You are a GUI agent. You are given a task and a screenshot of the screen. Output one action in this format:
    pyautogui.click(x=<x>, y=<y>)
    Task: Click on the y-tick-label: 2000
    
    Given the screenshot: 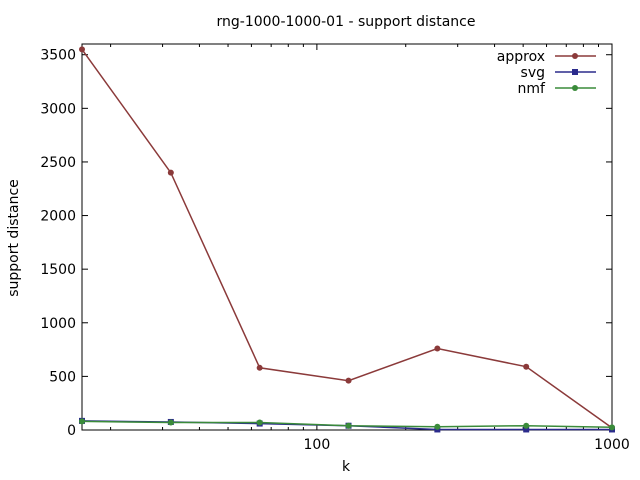 What is the action you would take?
    pyautogui.click(x=58, y=217)
    